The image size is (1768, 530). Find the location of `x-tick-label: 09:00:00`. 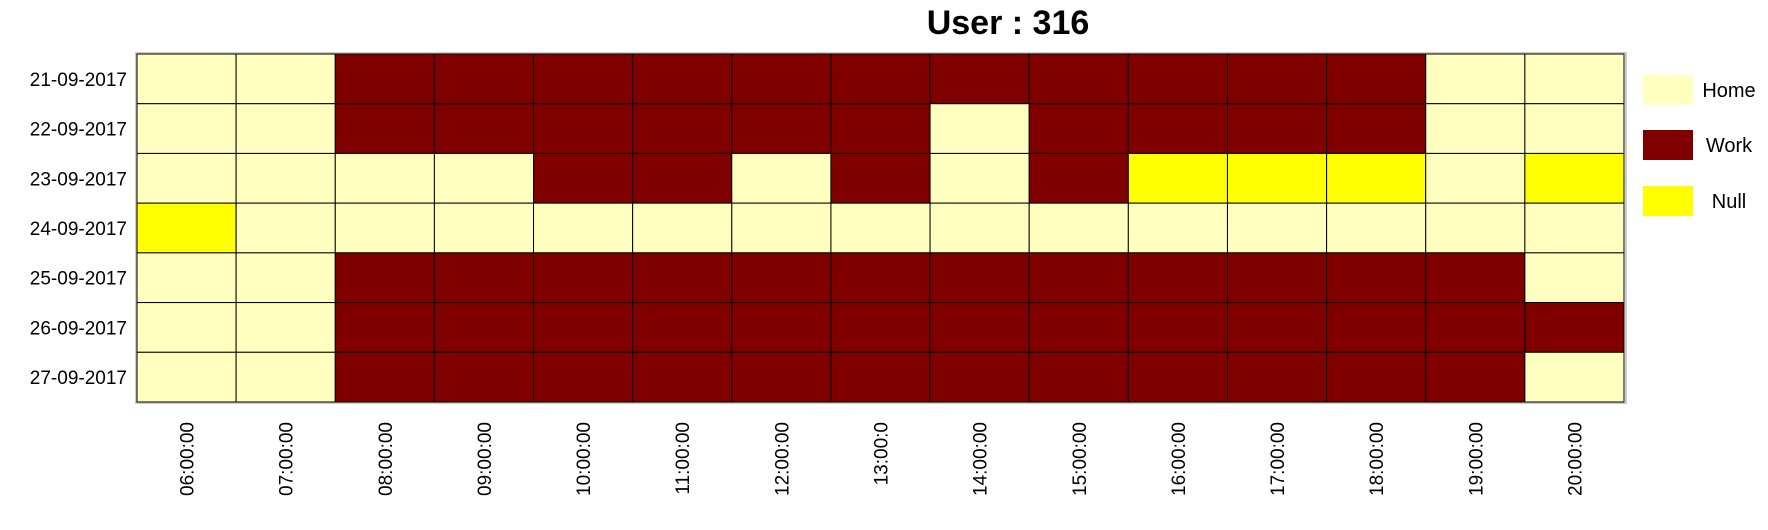

x-tick-label: 09:00:00 is located at coordinates (485, 459).